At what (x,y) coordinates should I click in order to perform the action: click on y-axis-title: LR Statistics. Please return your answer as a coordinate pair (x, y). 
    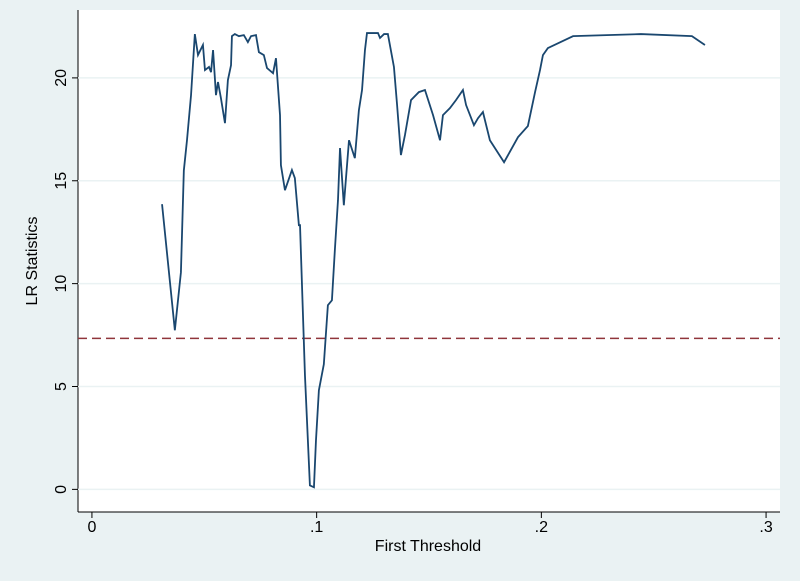
    Looking at the image, I should click on (32, 261).